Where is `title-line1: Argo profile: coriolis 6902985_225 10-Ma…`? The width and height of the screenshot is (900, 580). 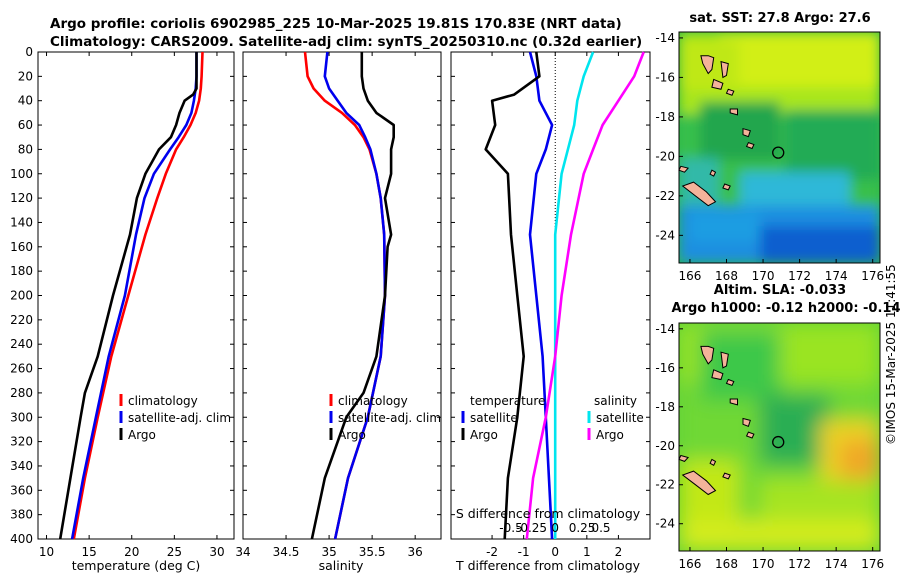
title-line1: Argo profile: coriolis 6902985_225 10-Ma… is located at coordinates (336, 24).